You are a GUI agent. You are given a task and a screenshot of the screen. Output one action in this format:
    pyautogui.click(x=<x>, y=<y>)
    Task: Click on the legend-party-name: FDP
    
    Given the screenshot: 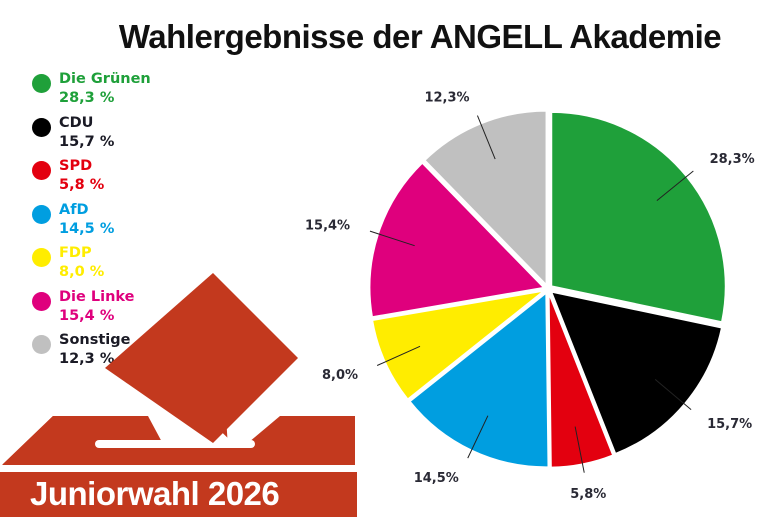 What is the action you would take?
    pyautogui.click(x=75, y=253)
    